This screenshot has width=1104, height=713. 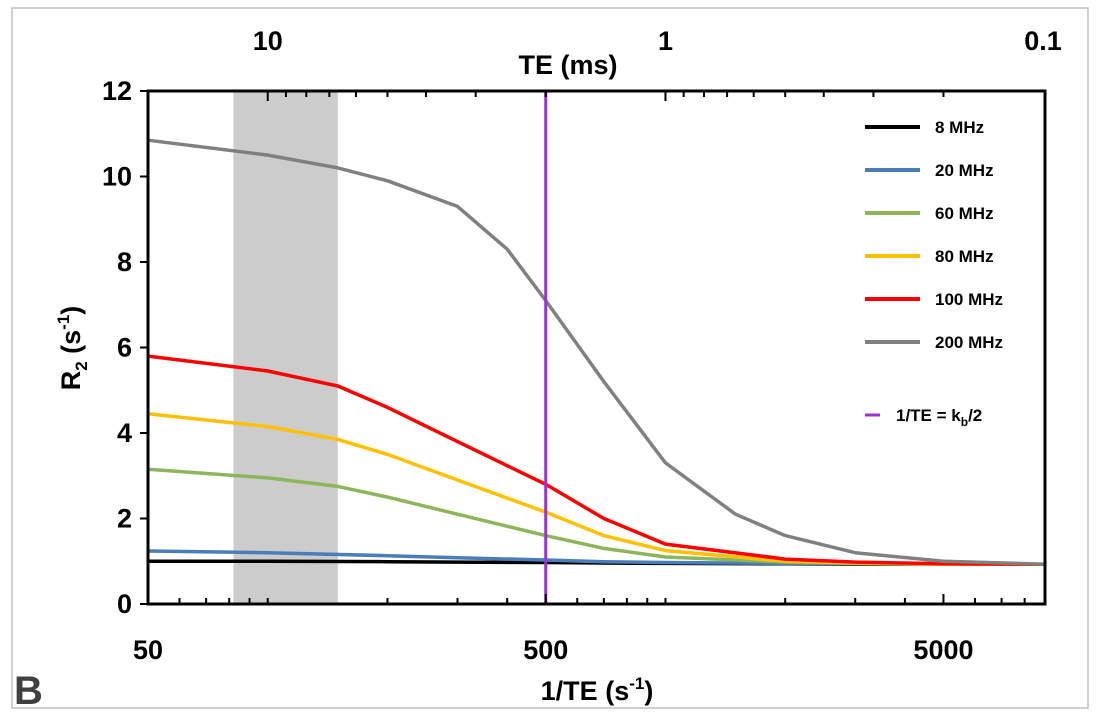 I want to click on legend-label: 100 MHz, so click(x=969, y=299).